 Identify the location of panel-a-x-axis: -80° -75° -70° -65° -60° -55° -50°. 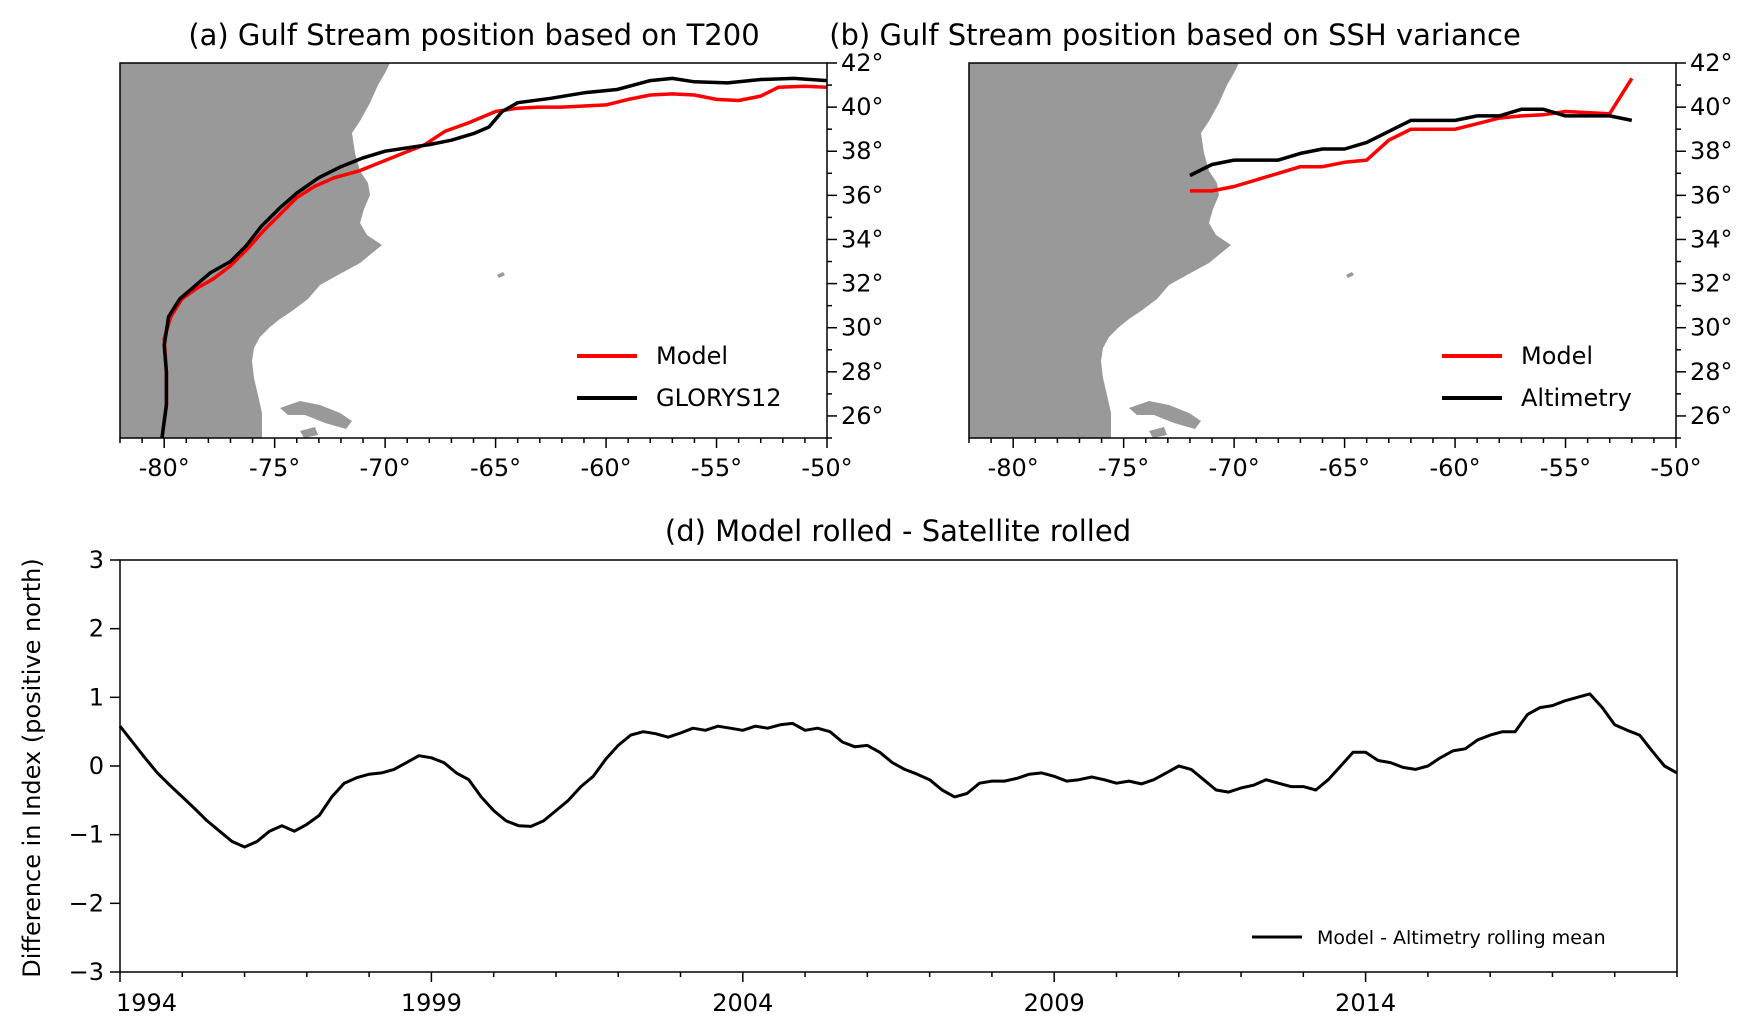
(486, 460).